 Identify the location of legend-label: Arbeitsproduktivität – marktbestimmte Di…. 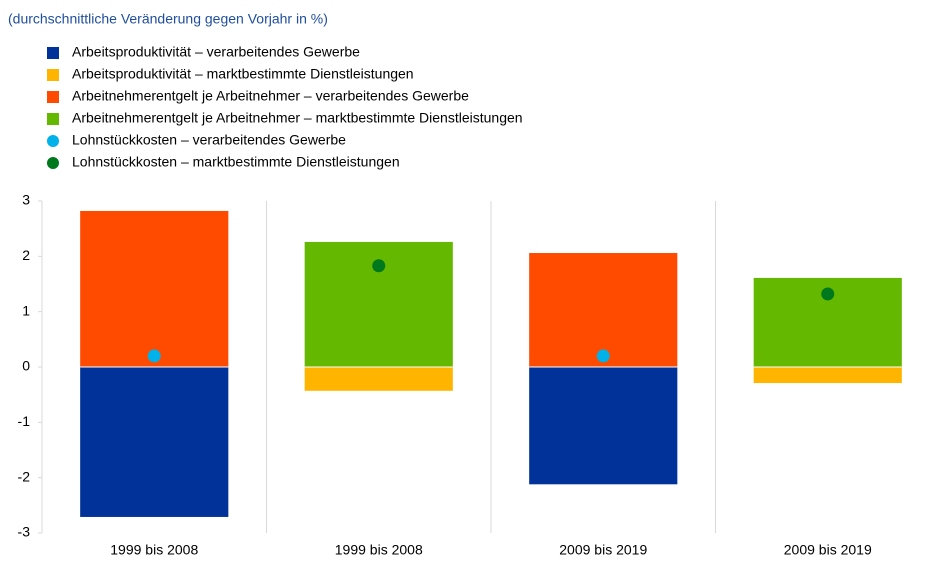
(243, 74).